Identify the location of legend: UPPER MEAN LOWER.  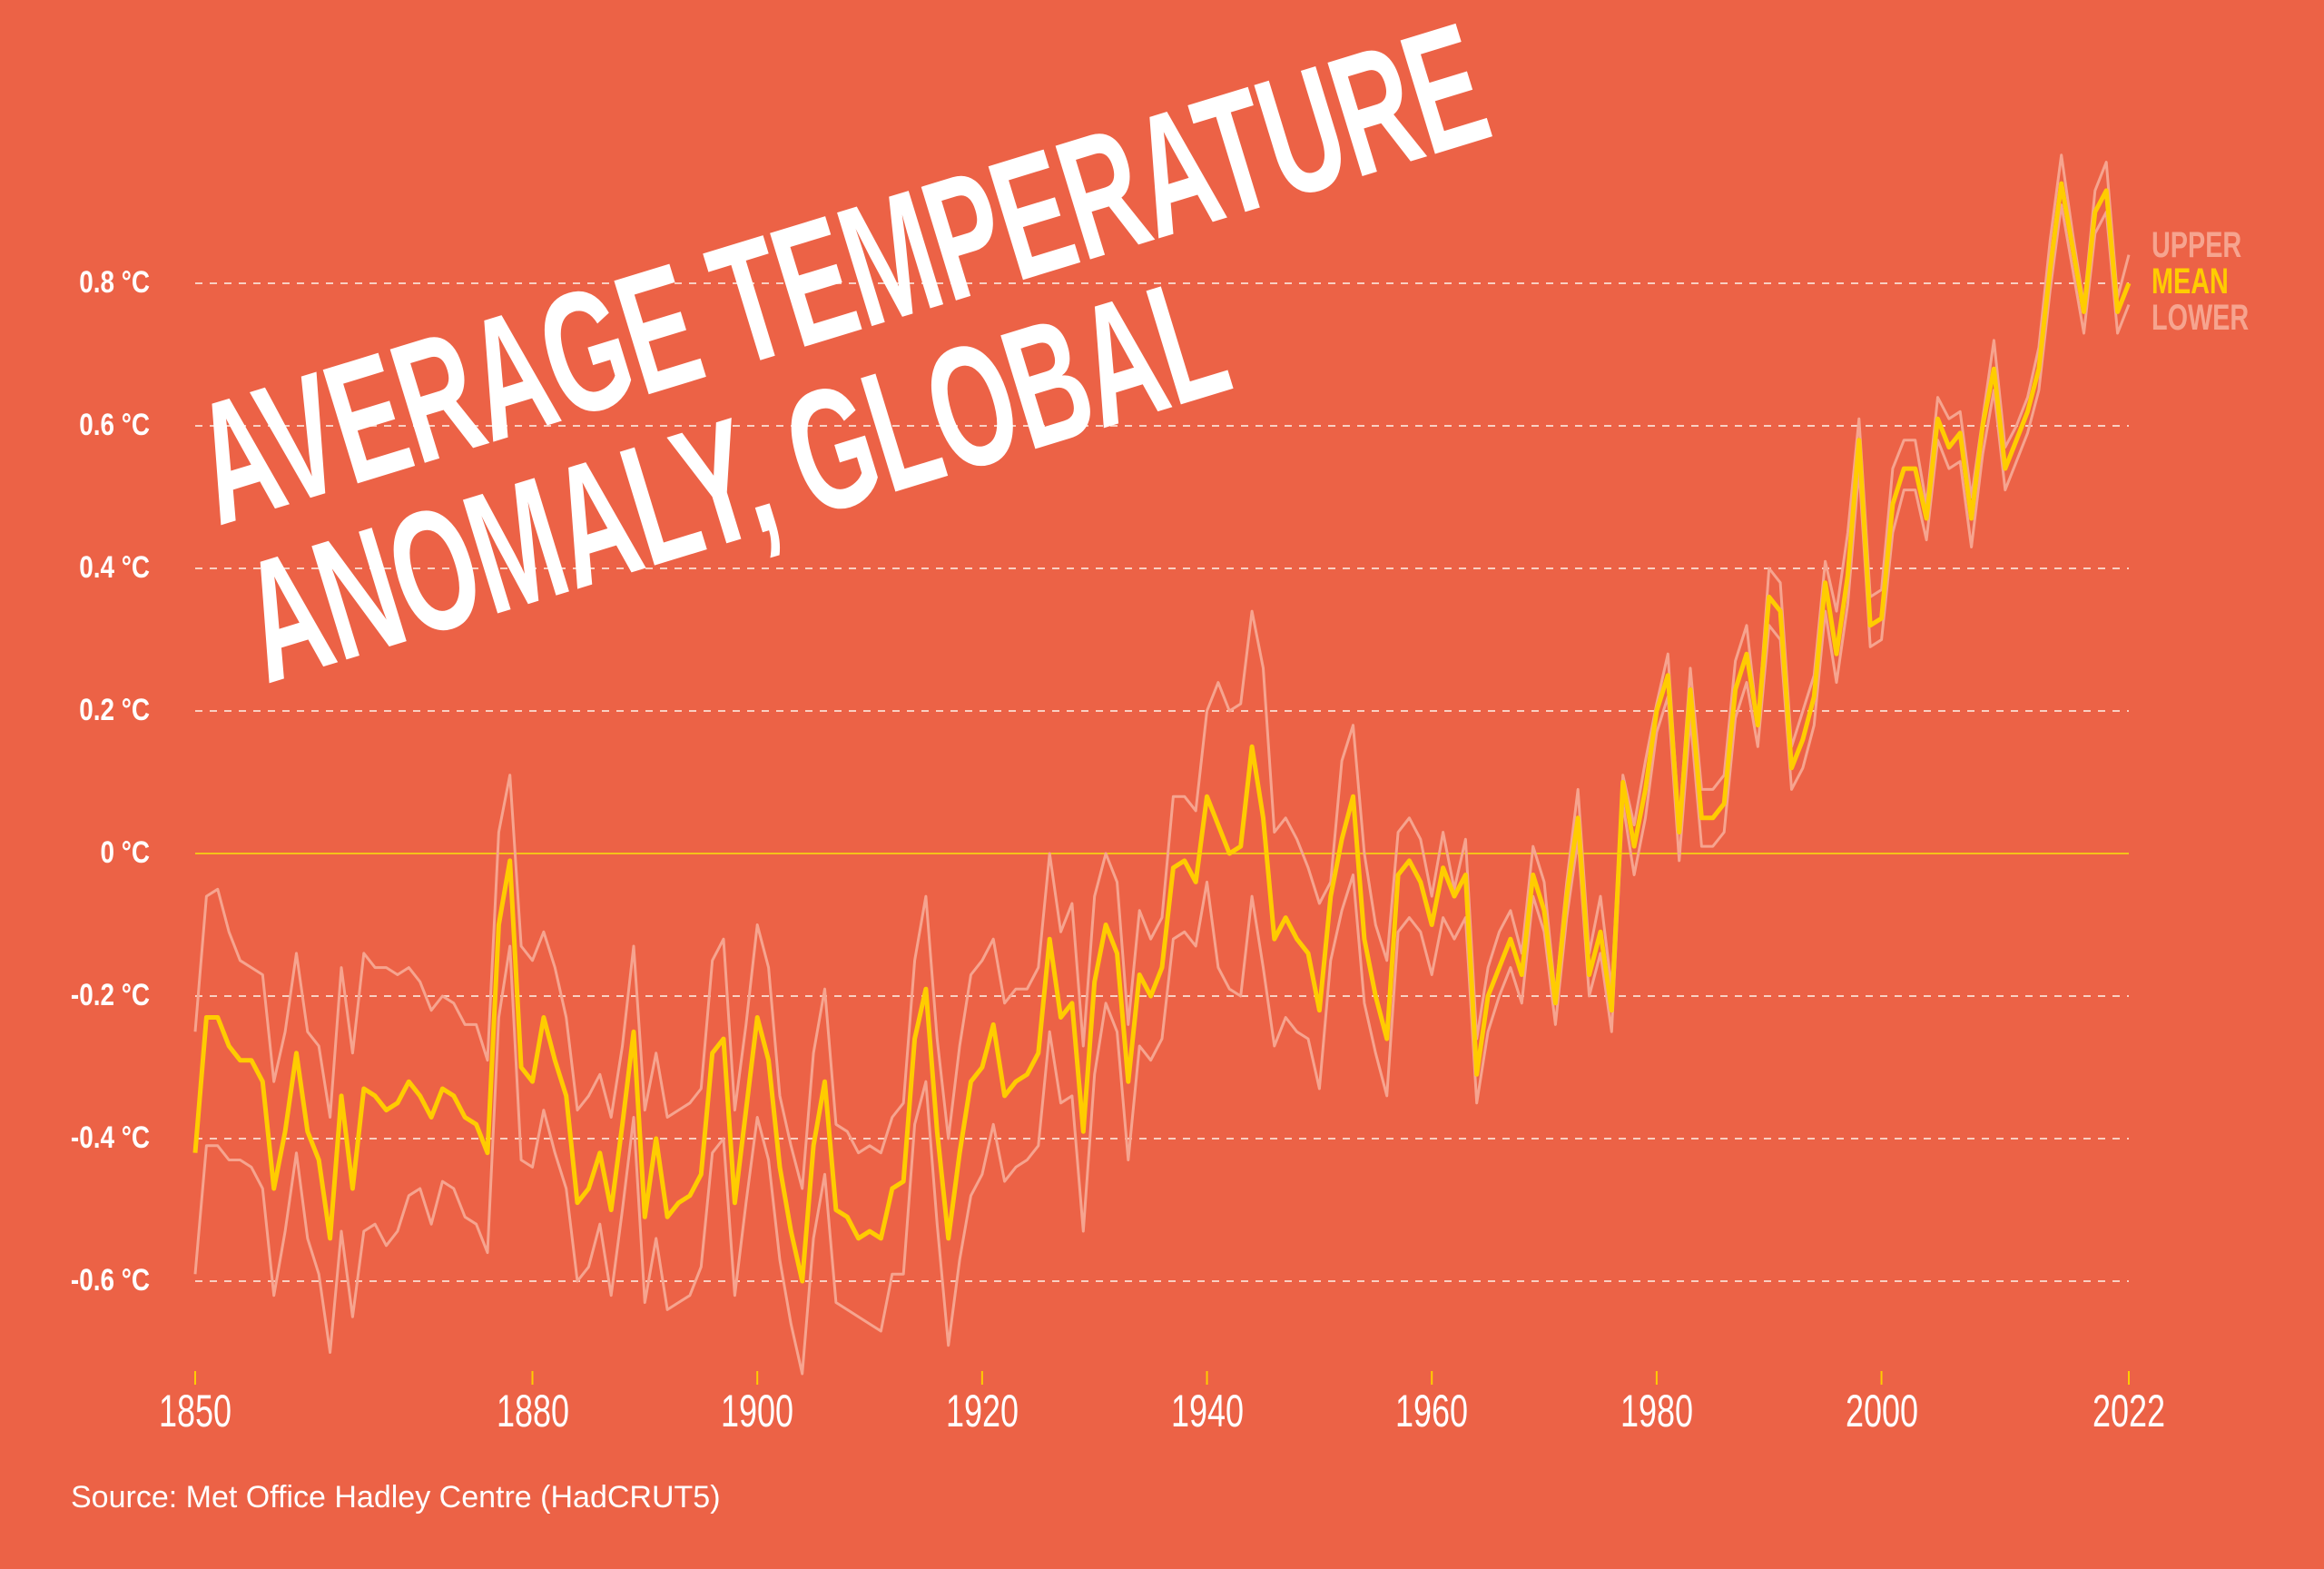
(2200, 281).